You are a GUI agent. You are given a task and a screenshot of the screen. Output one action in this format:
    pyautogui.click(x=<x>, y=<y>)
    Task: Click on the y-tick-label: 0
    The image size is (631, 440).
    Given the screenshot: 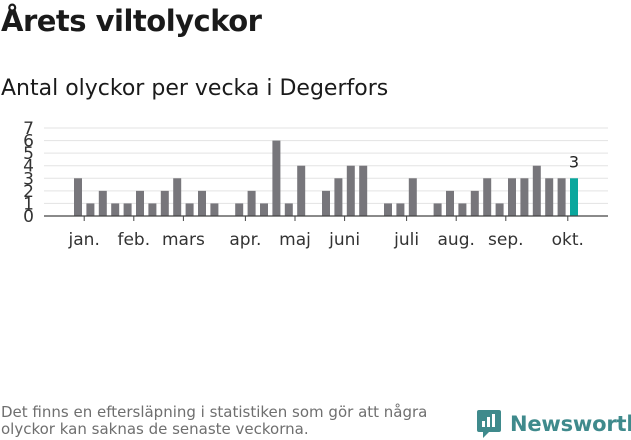 What is the action you would take?
    pyautogui.click(x=28, y=217)
    